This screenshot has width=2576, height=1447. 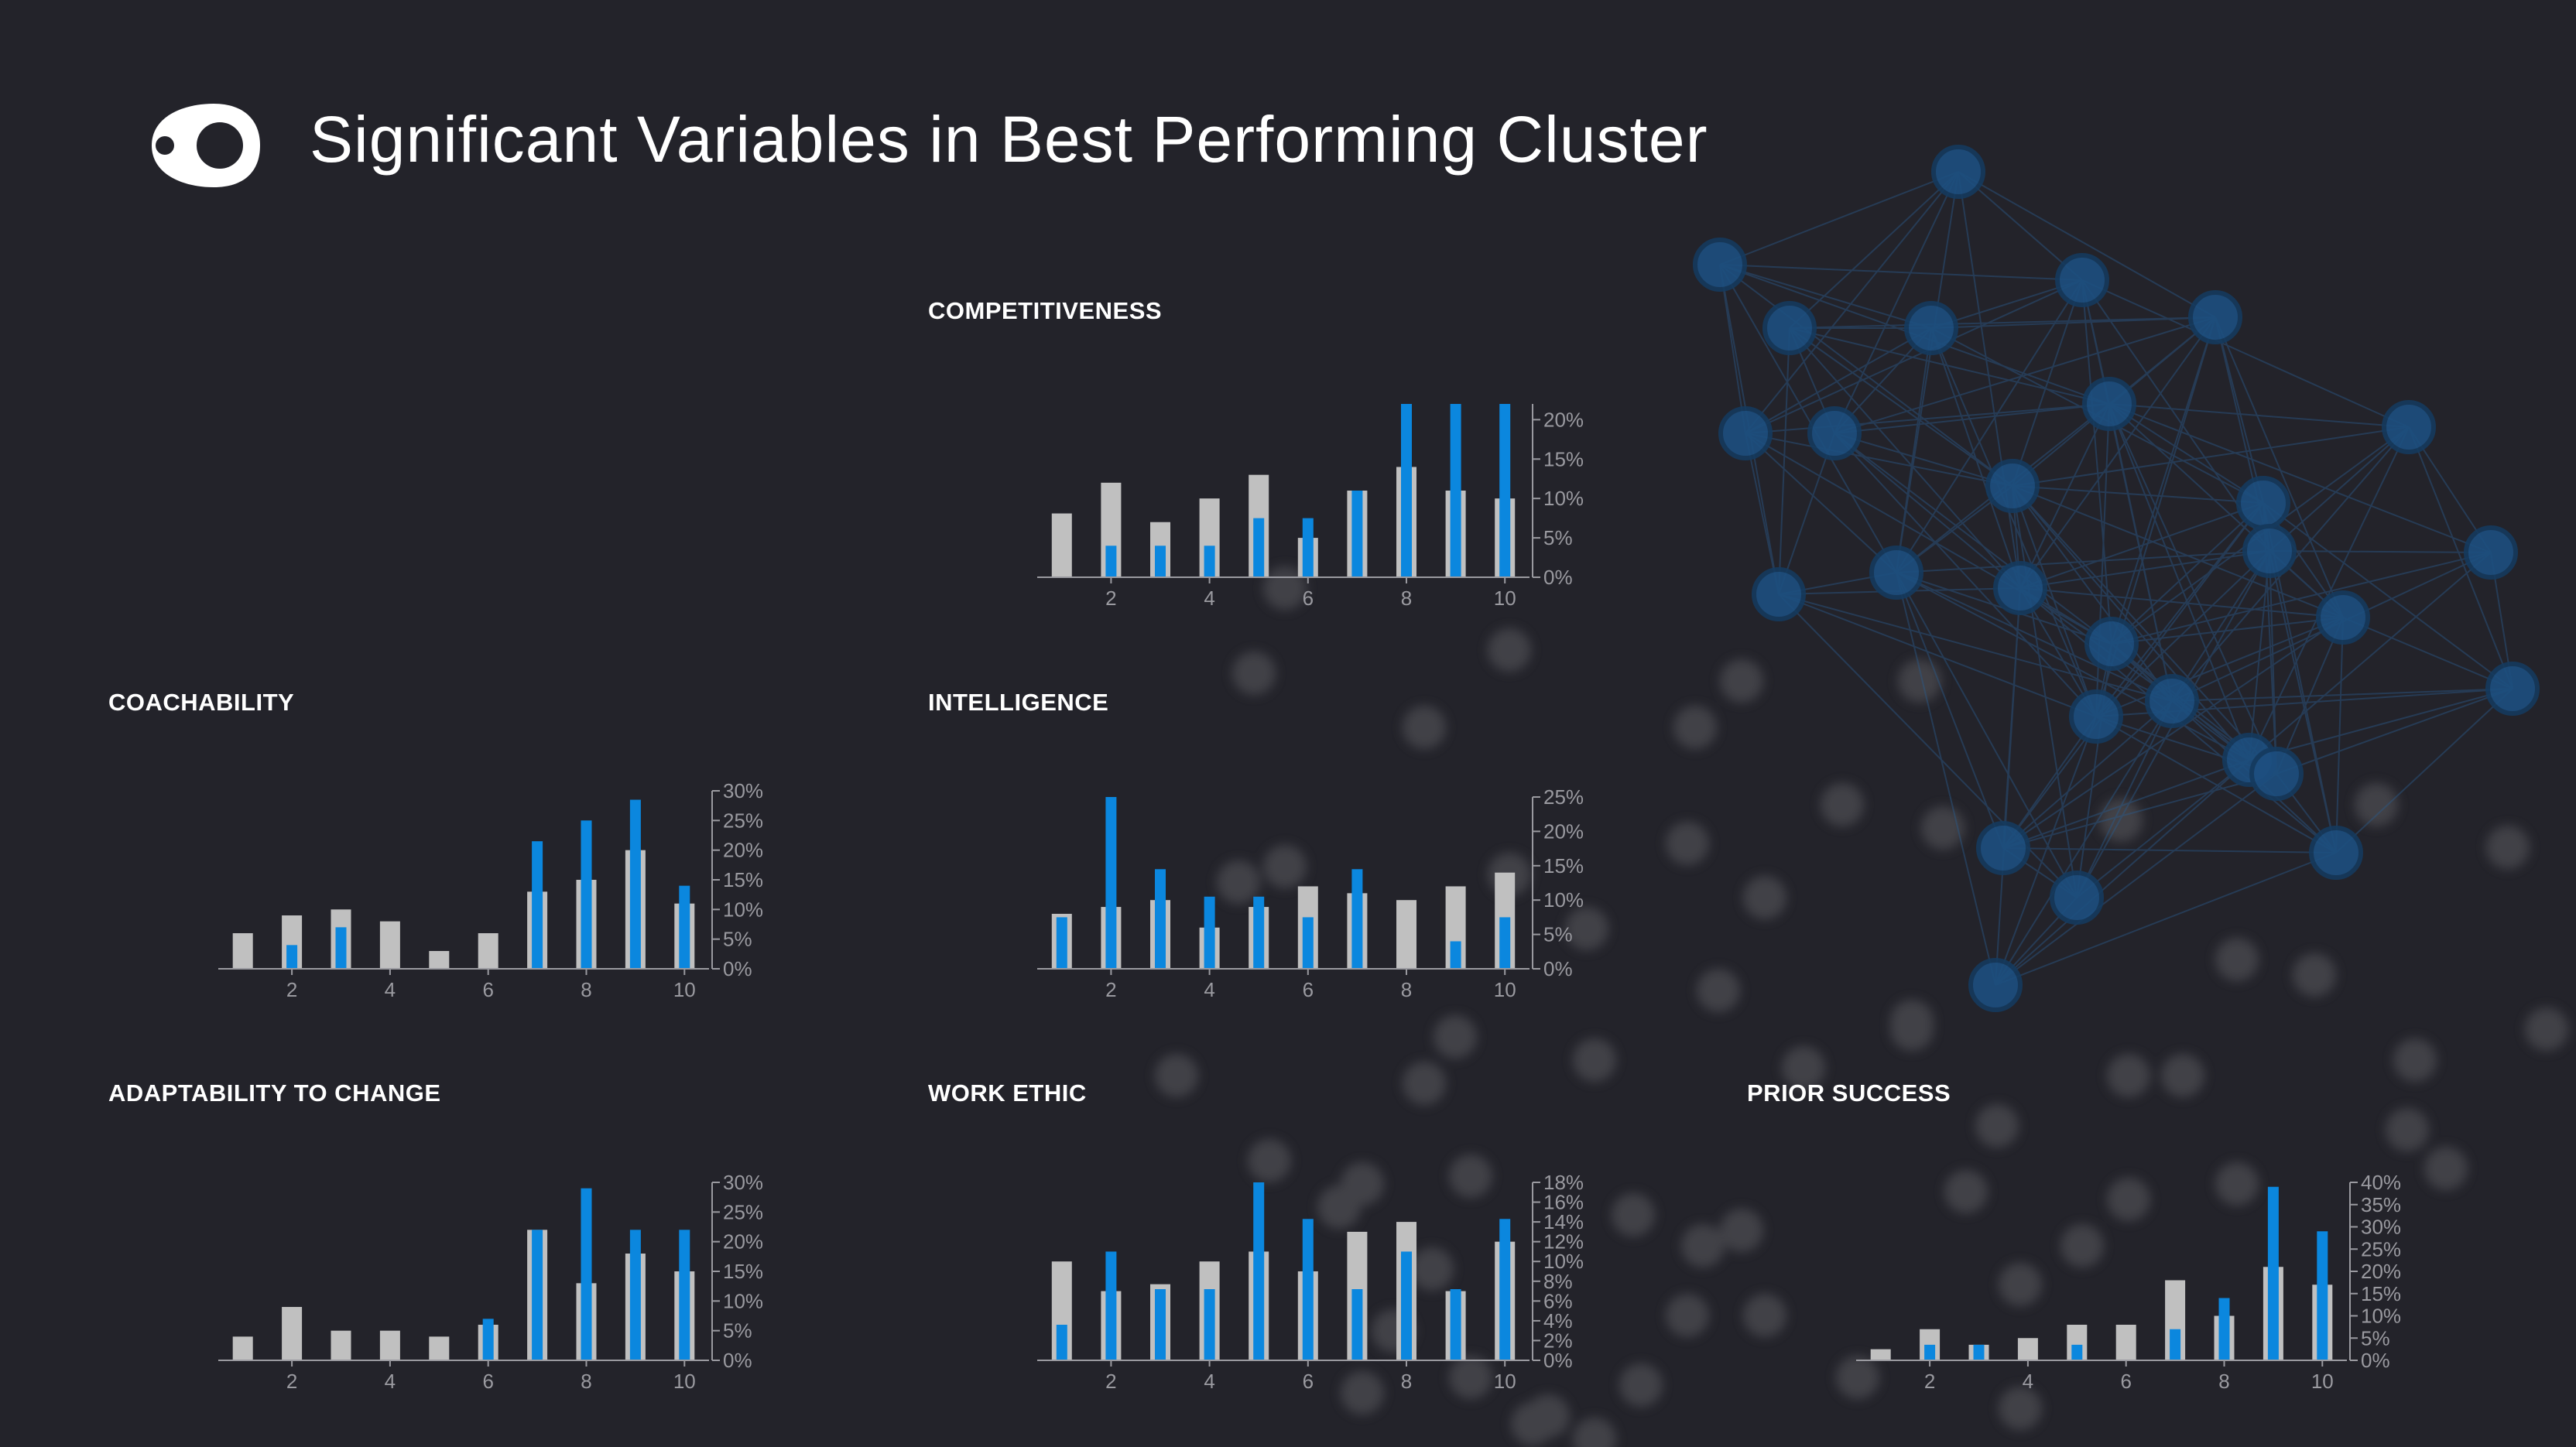 I want to click on y-tick-label: 18%, so click(x=1563, y=1182).